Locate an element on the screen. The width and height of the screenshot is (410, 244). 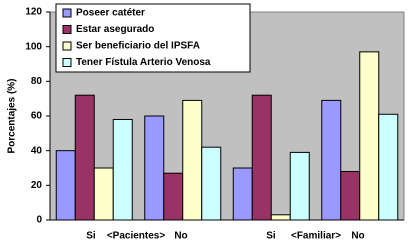
legend-label: Ser beneficiario del IPSFA is located at coordinates (138, 46).